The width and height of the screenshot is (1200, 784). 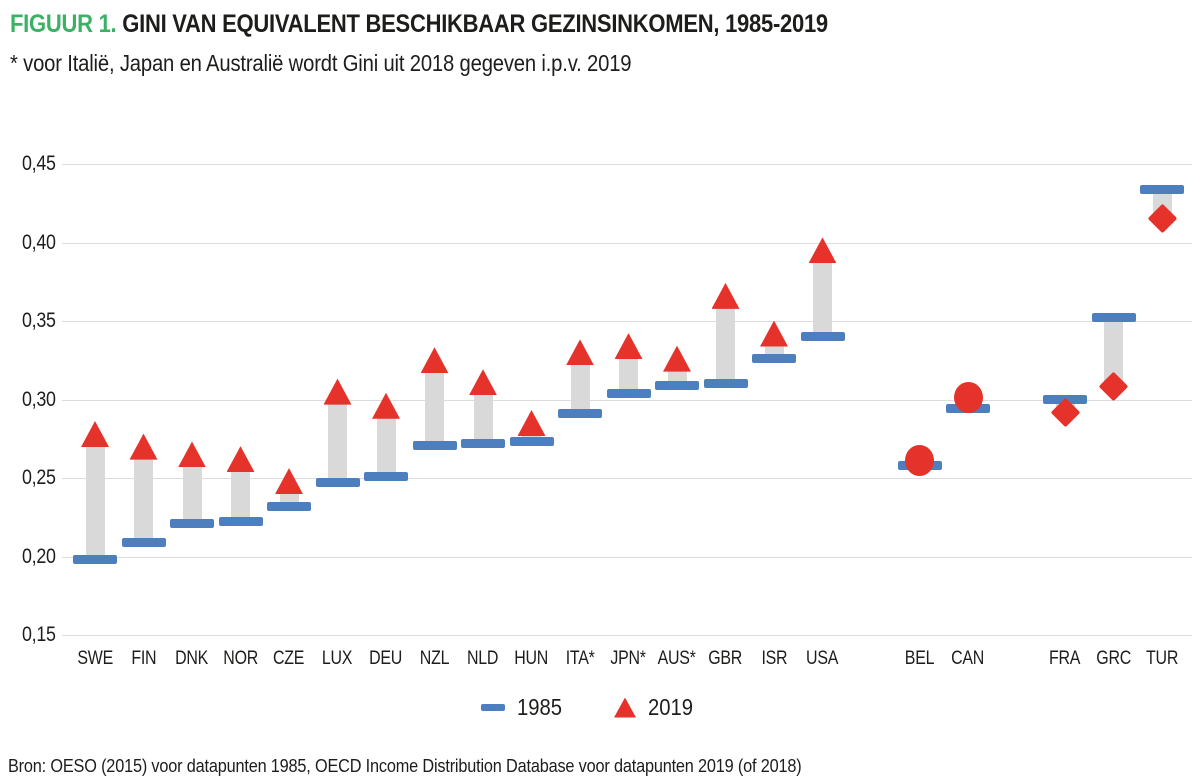 I want to click on gridline-0,40, so click(x=627, y=243).